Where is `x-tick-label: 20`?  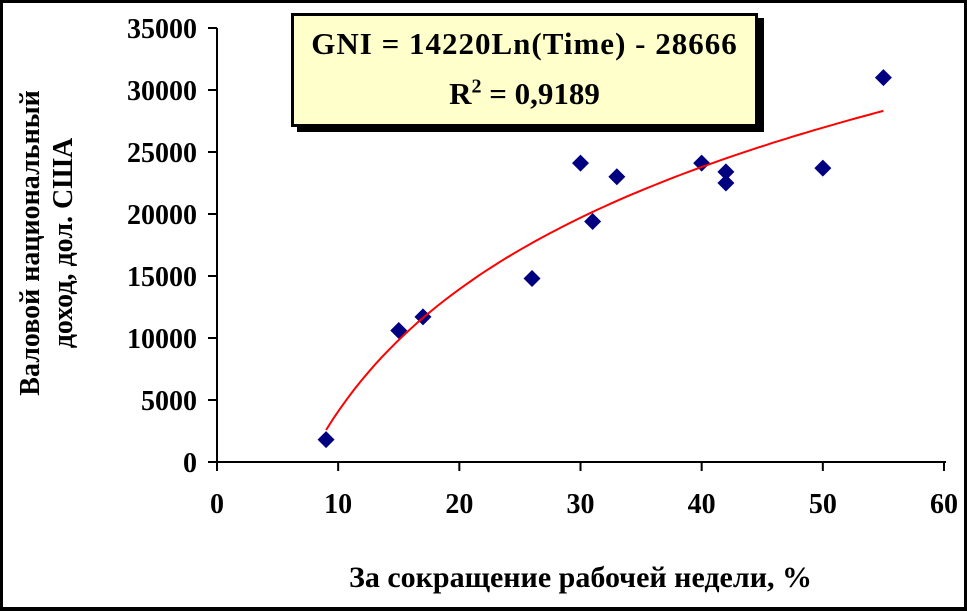
x-tick-label: 20 is located at coordinates (459, 504).